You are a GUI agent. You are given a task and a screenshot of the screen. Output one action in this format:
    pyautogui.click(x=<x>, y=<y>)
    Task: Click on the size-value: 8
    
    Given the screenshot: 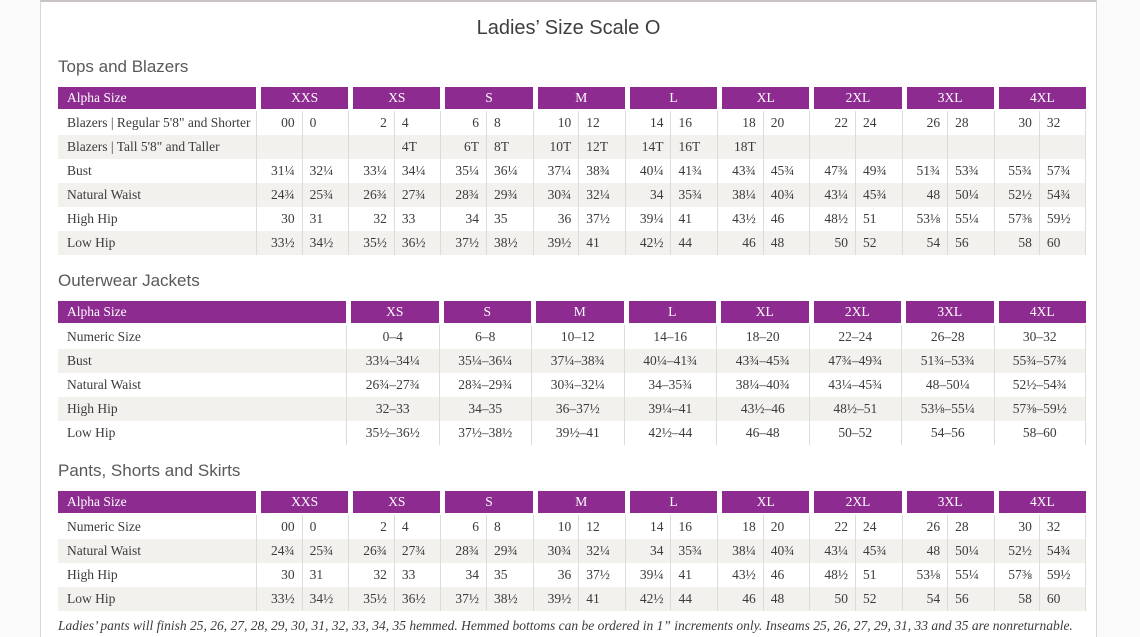 What is the action you would take?
    pyautogui.click(x=497, y=122)
    